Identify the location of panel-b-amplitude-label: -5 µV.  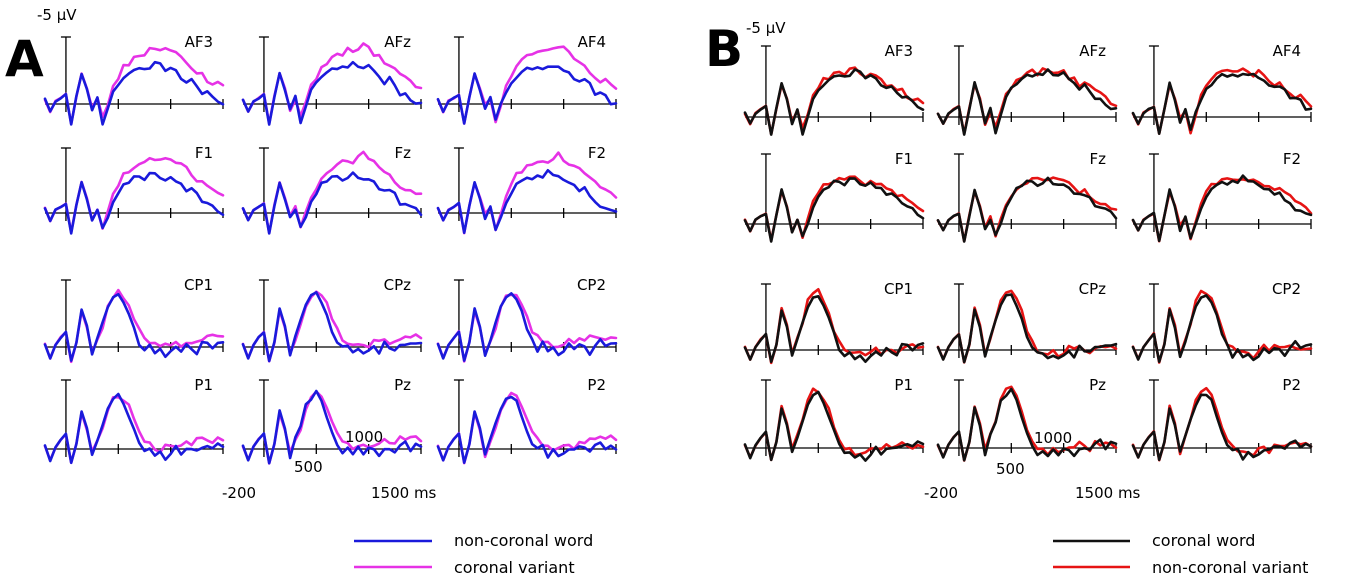
(766, 28).